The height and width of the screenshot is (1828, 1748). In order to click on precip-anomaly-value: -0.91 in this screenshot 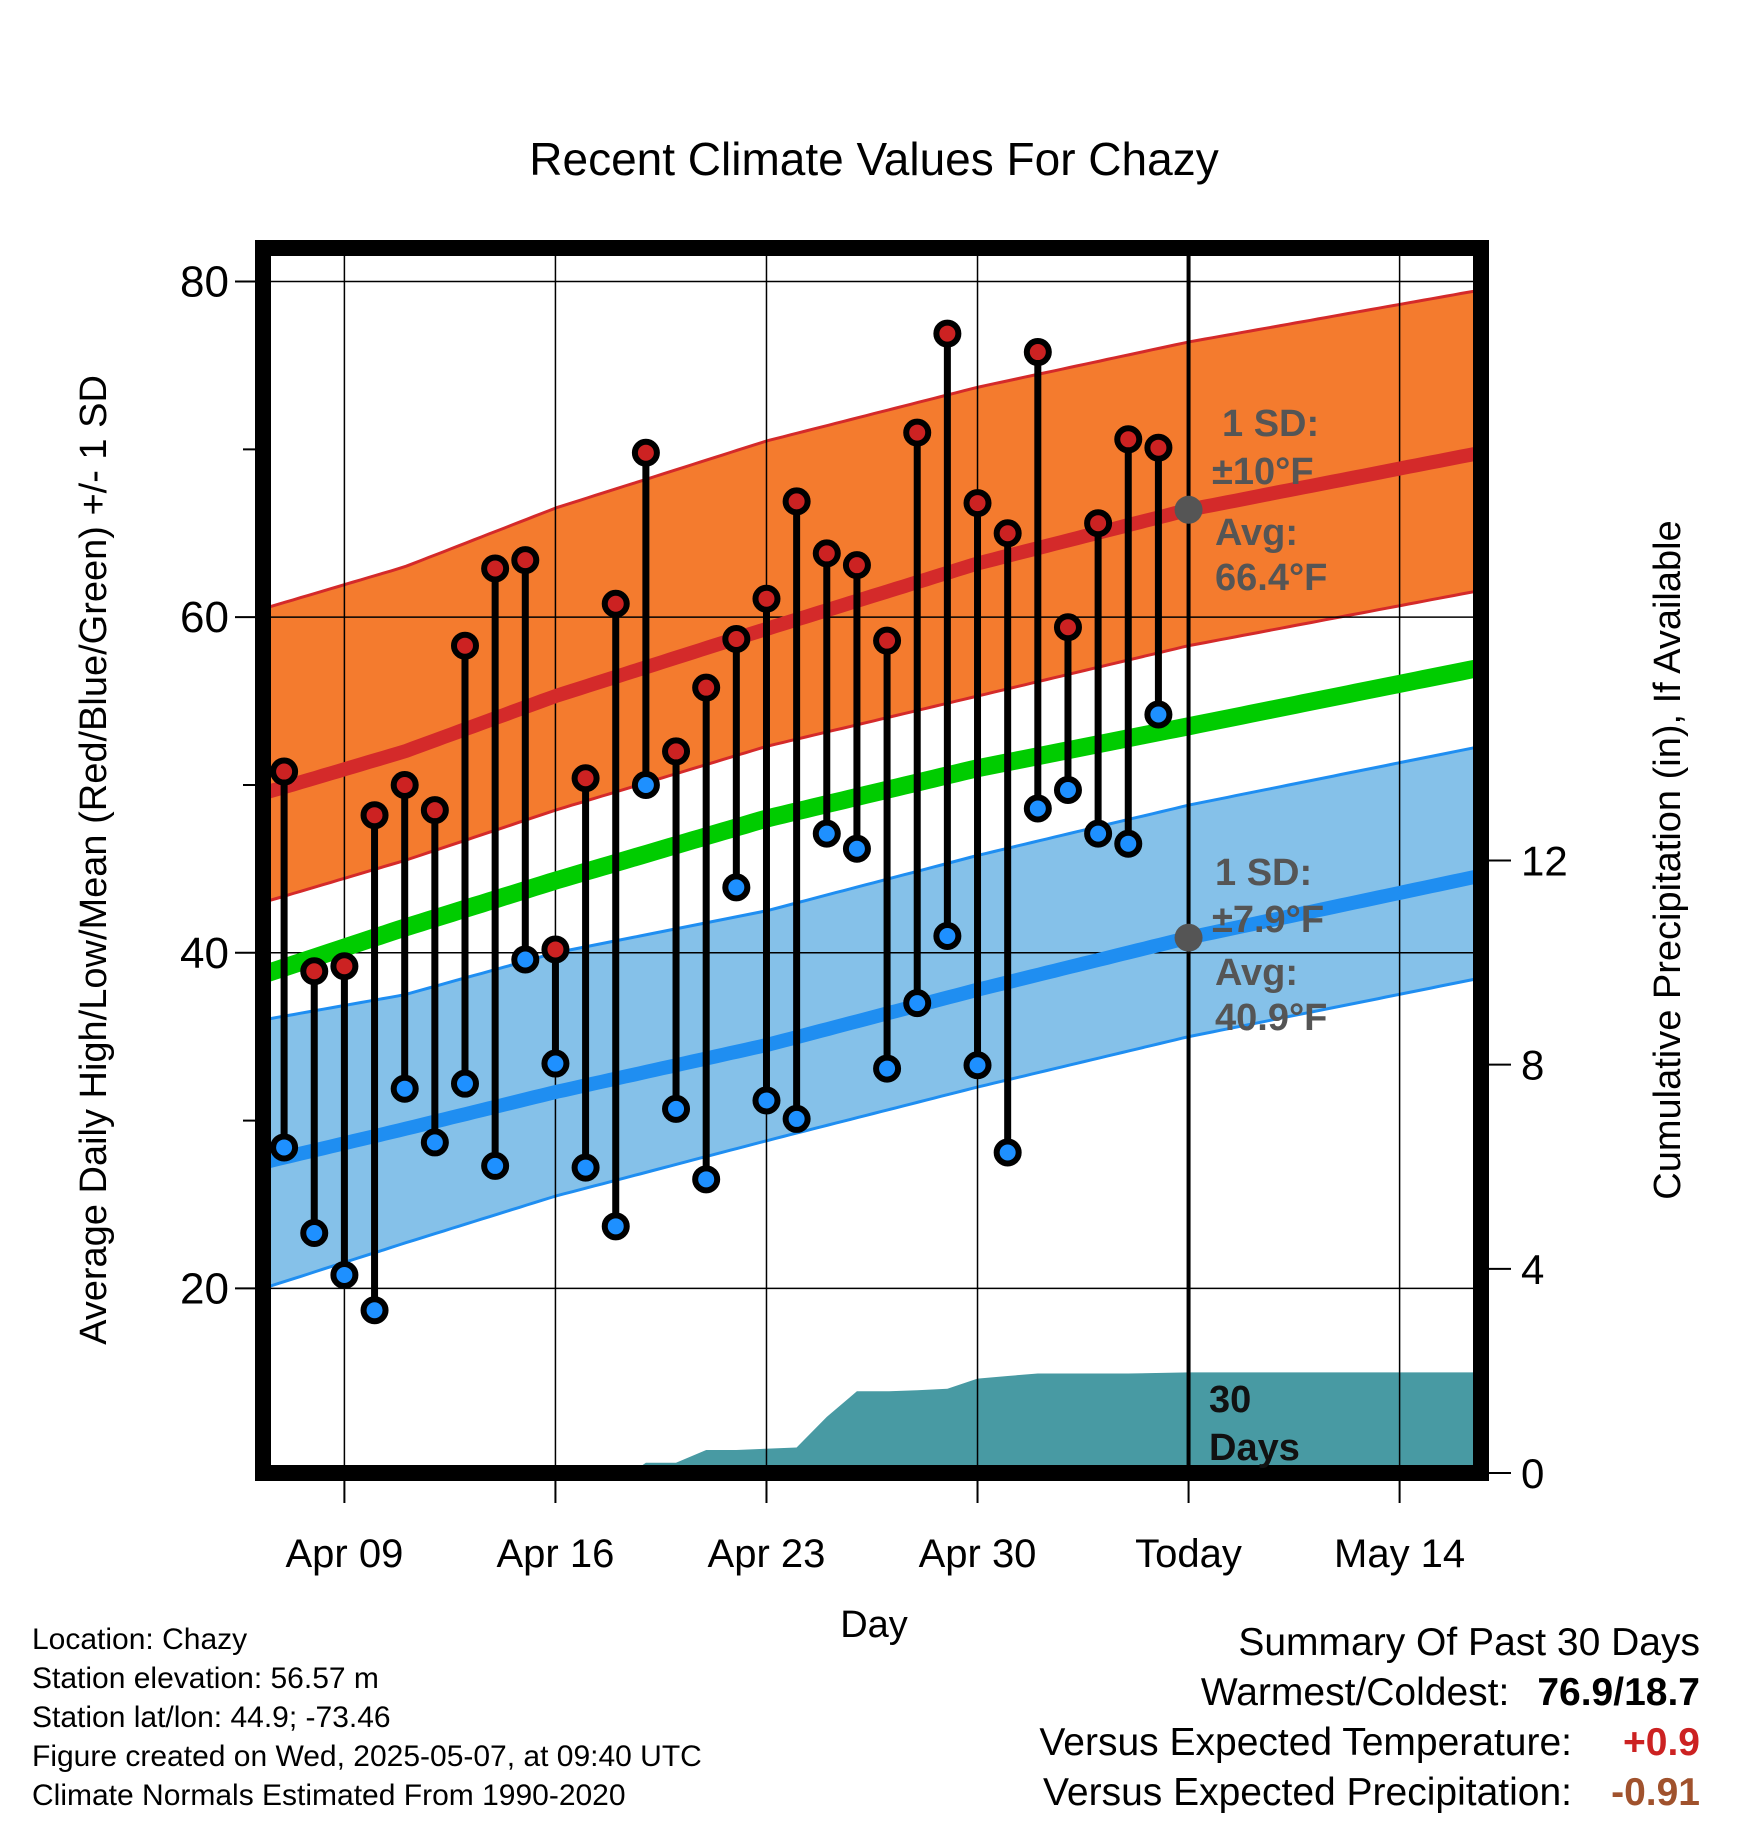, I will do `click(1655, 1792)`.